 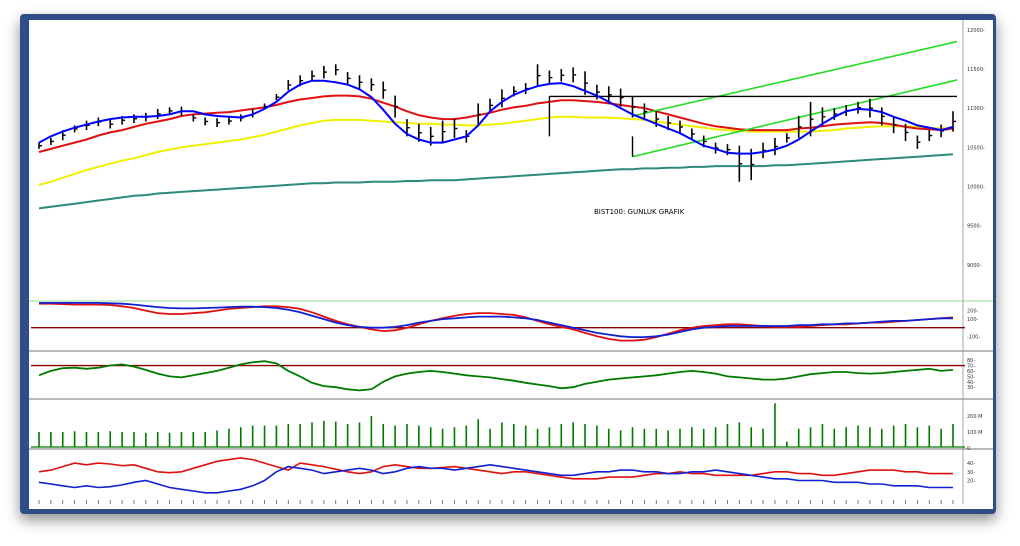 I want to click on price-tick-label: 11000-, so click(x=976, y=109).